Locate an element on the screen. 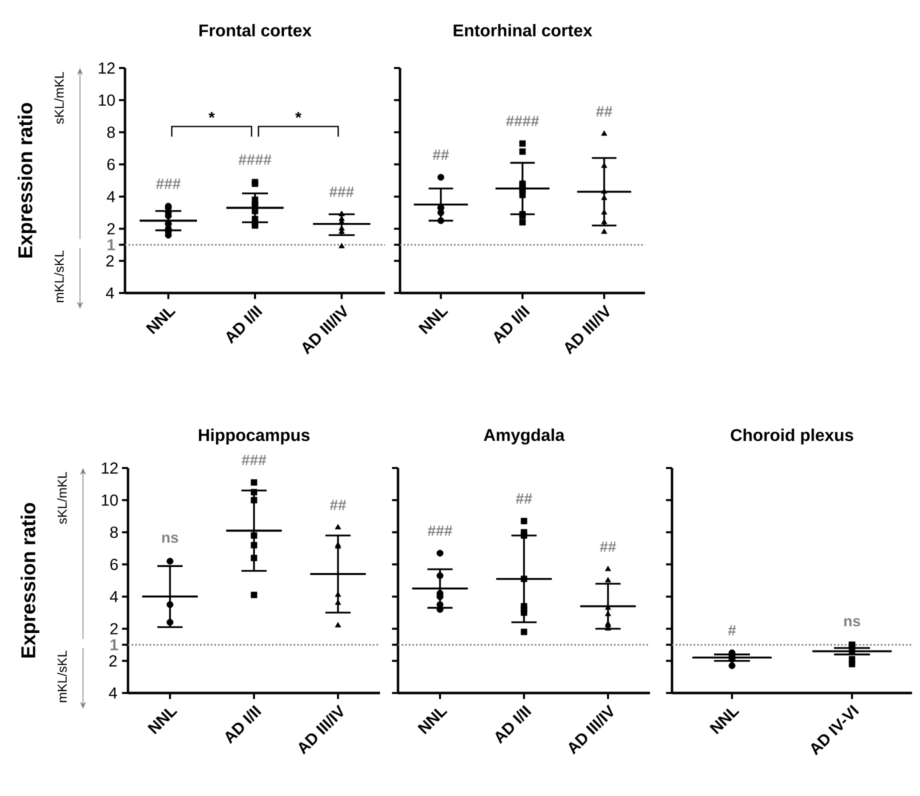  annotation: # is located at coordinates (732, 630).